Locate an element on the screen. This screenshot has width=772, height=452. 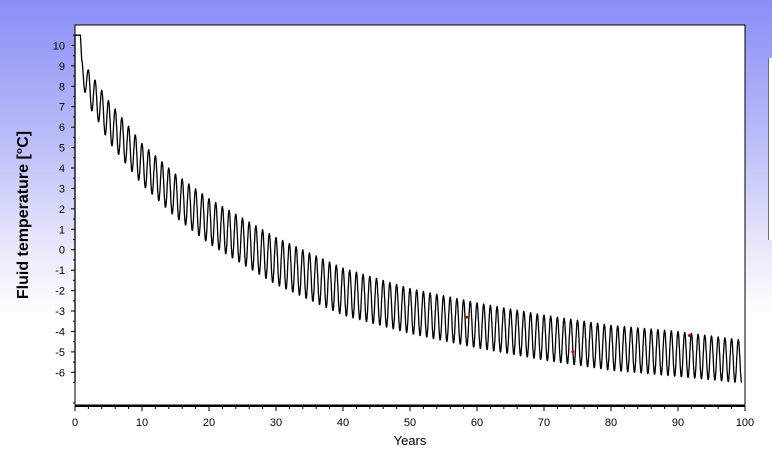
y-tick-label: 7 is located at coordinates (62, 108).